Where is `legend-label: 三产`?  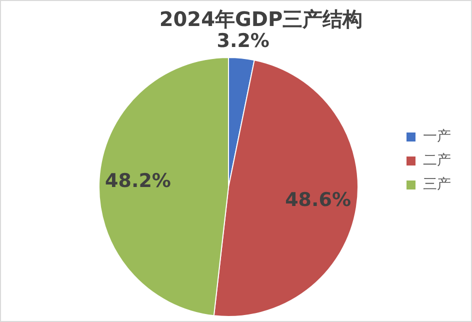
legend-label: 三产 is located at coordinates (437, 184).